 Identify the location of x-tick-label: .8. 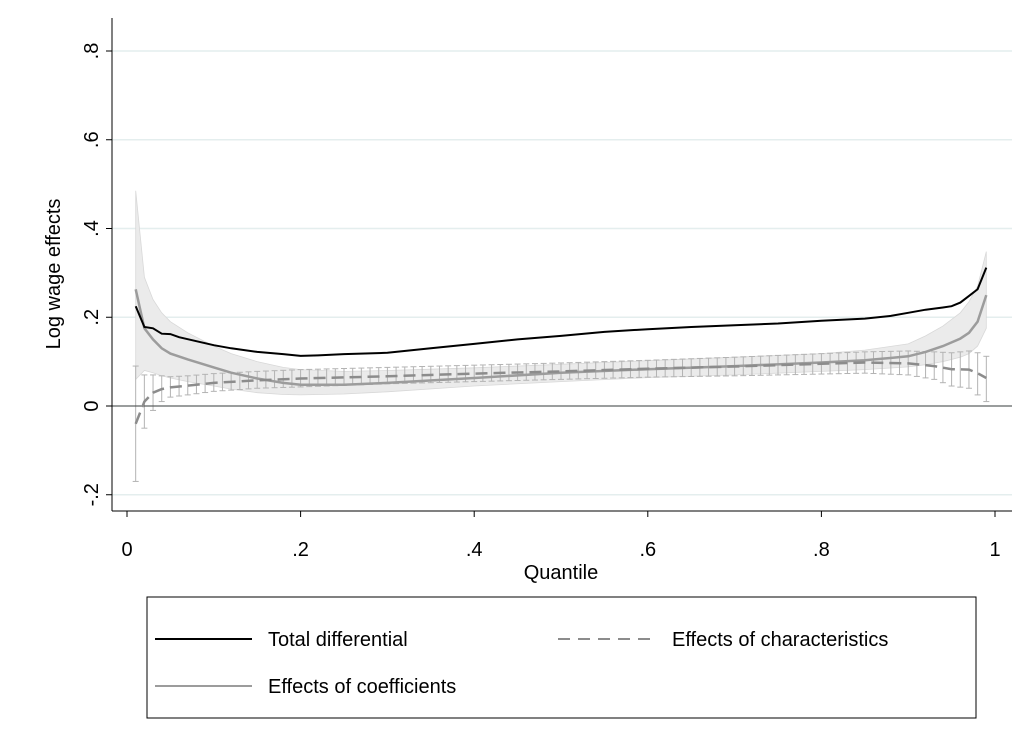
(821, 550).